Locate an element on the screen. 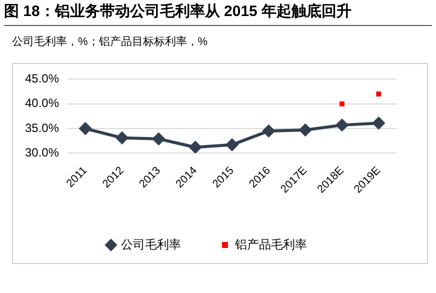 This screenshot has width=436, height=293. y-tick-label: 40.0% is located at coordinates (42, 103).